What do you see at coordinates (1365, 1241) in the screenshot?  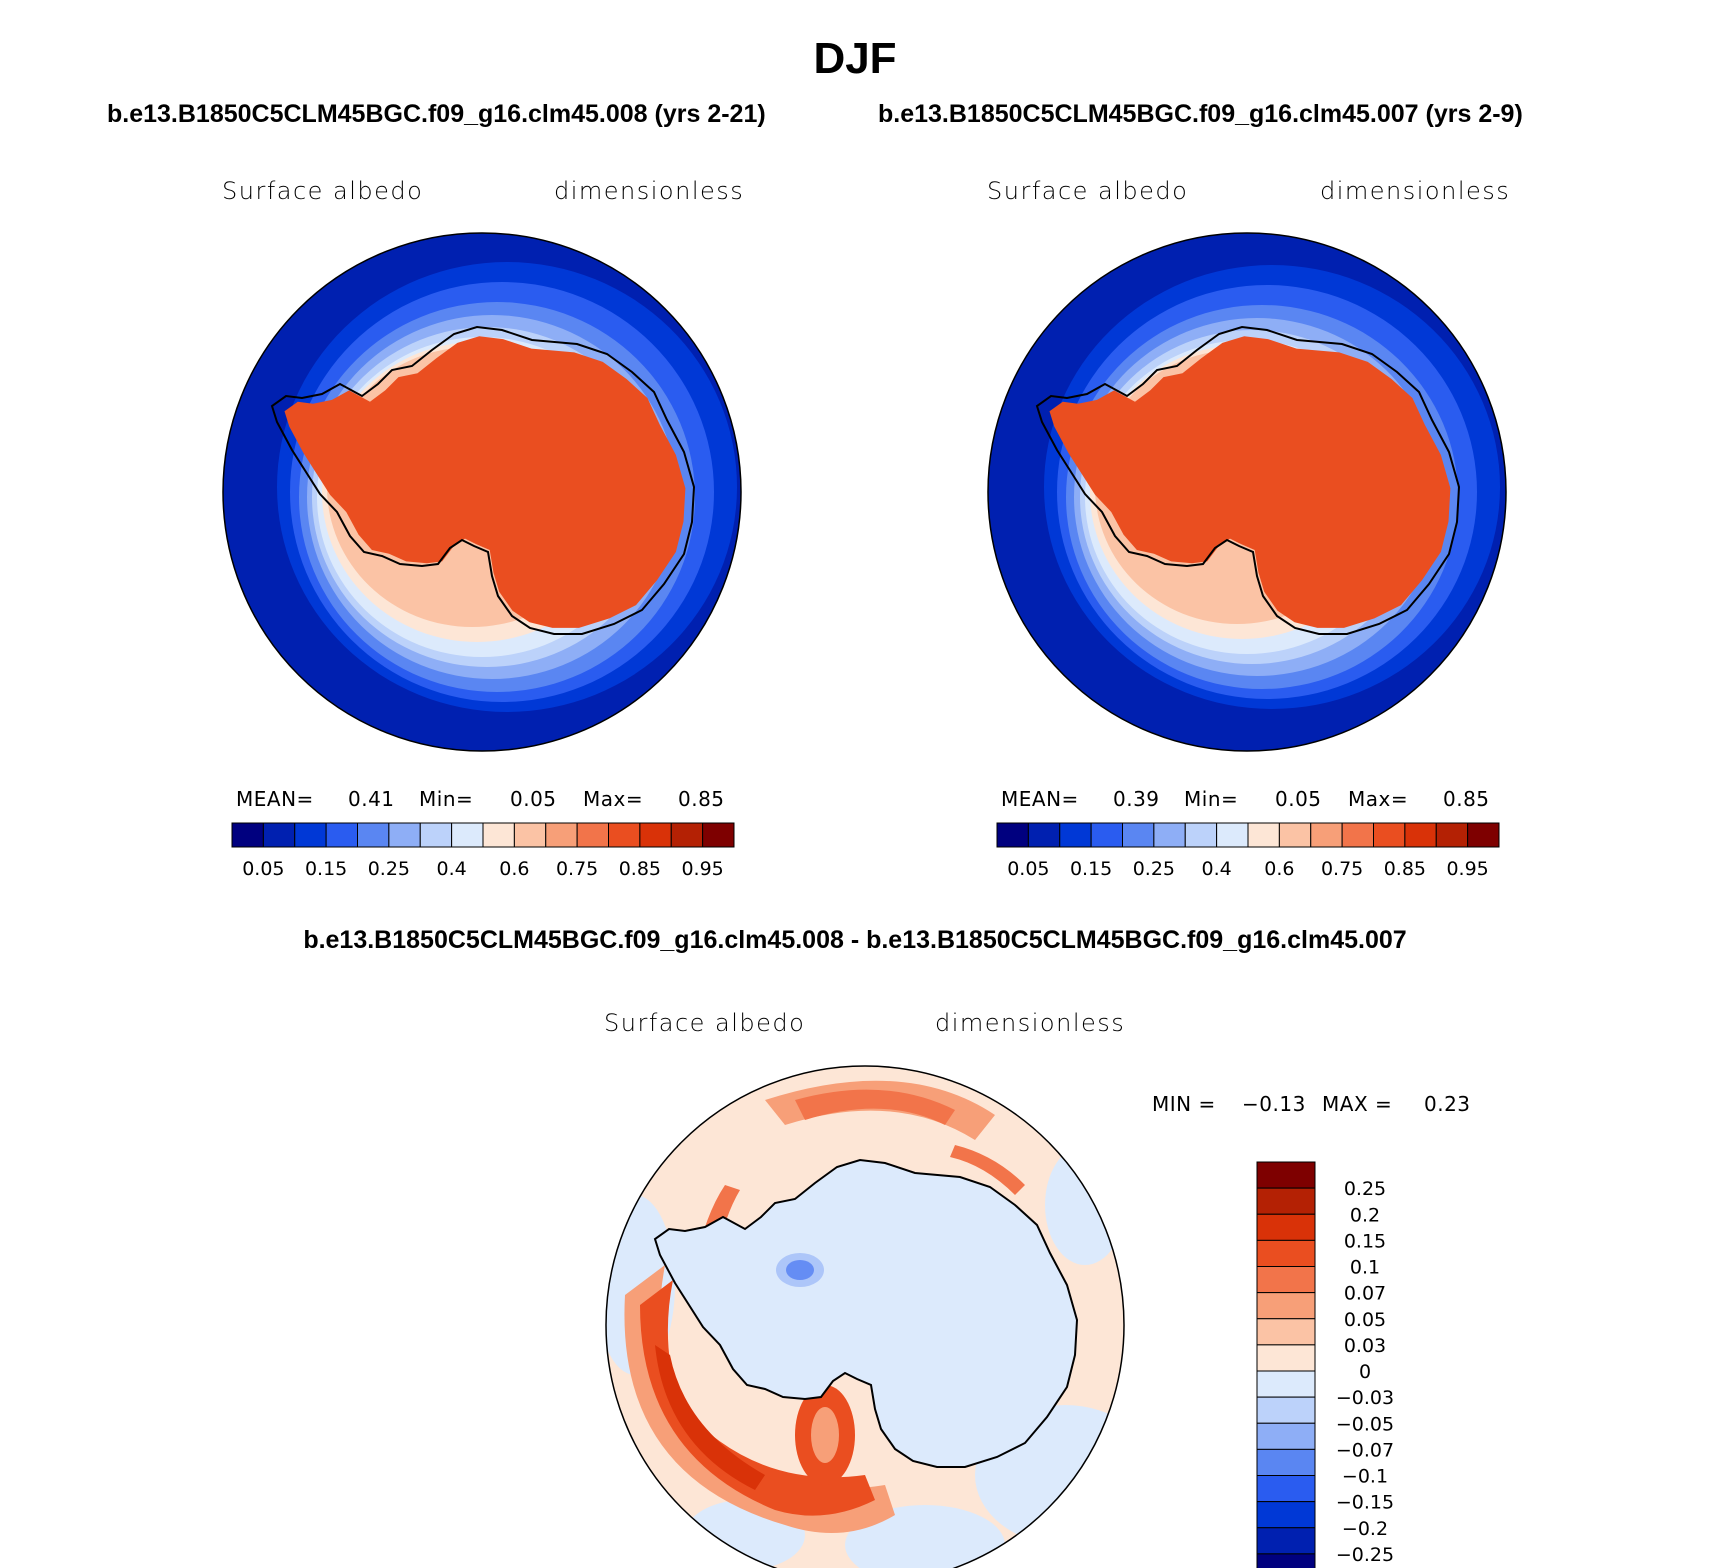 I see `colorbar-tick-label: 0.15` at bounding box center [1365, 1241].